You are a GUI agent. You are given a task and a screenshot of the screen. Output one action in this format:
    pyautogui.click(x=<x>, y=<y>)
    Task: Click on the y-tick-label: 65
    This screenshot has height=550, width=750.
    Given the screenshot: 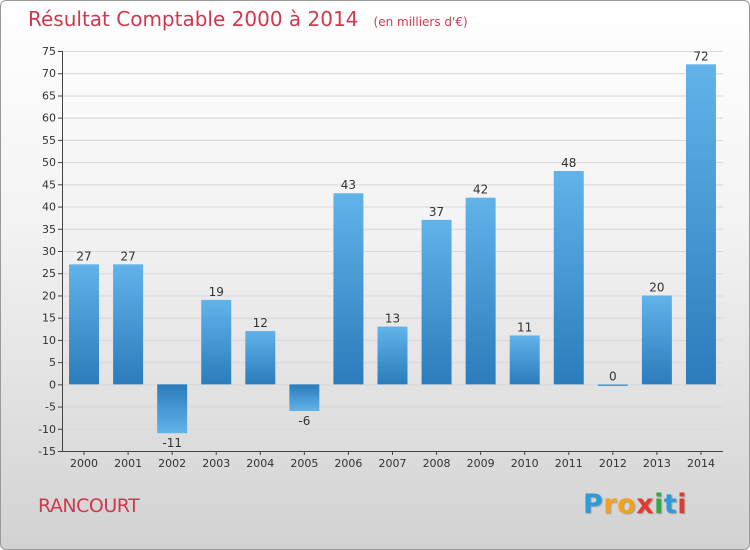 What is the action you would take?
    pyautogui.click(x=49, y=95)
    